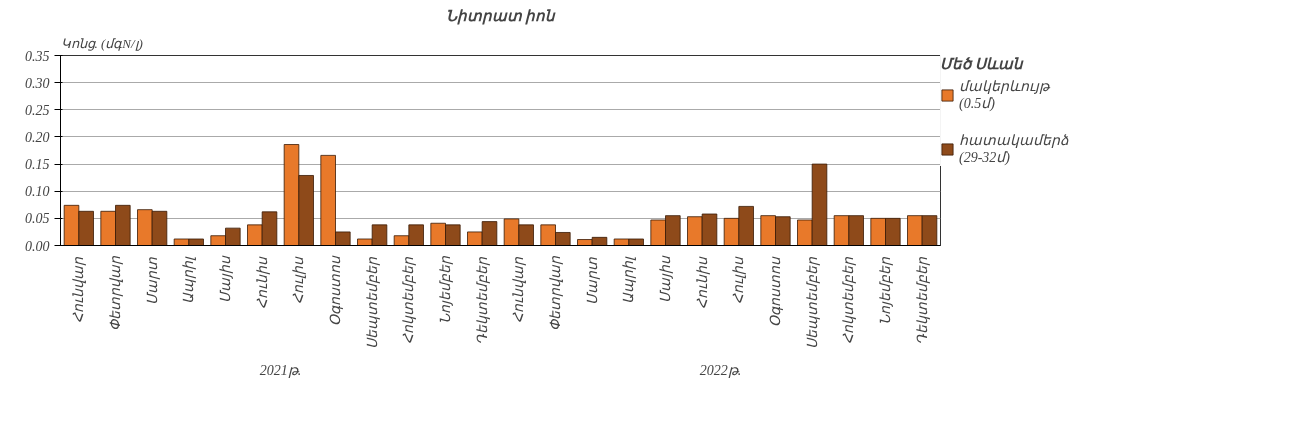 The width and height of the screenshot is (1313, 424). I want to click on y-tick-label: 0.20, so click(37, 137).